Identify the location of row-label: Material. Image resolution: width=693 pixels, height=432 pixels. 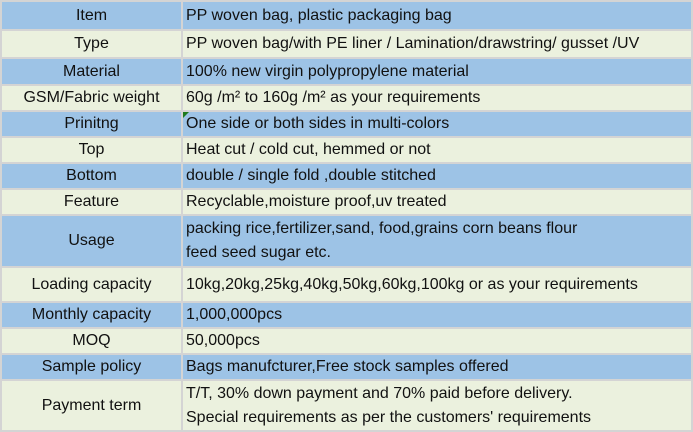
(91, 71).